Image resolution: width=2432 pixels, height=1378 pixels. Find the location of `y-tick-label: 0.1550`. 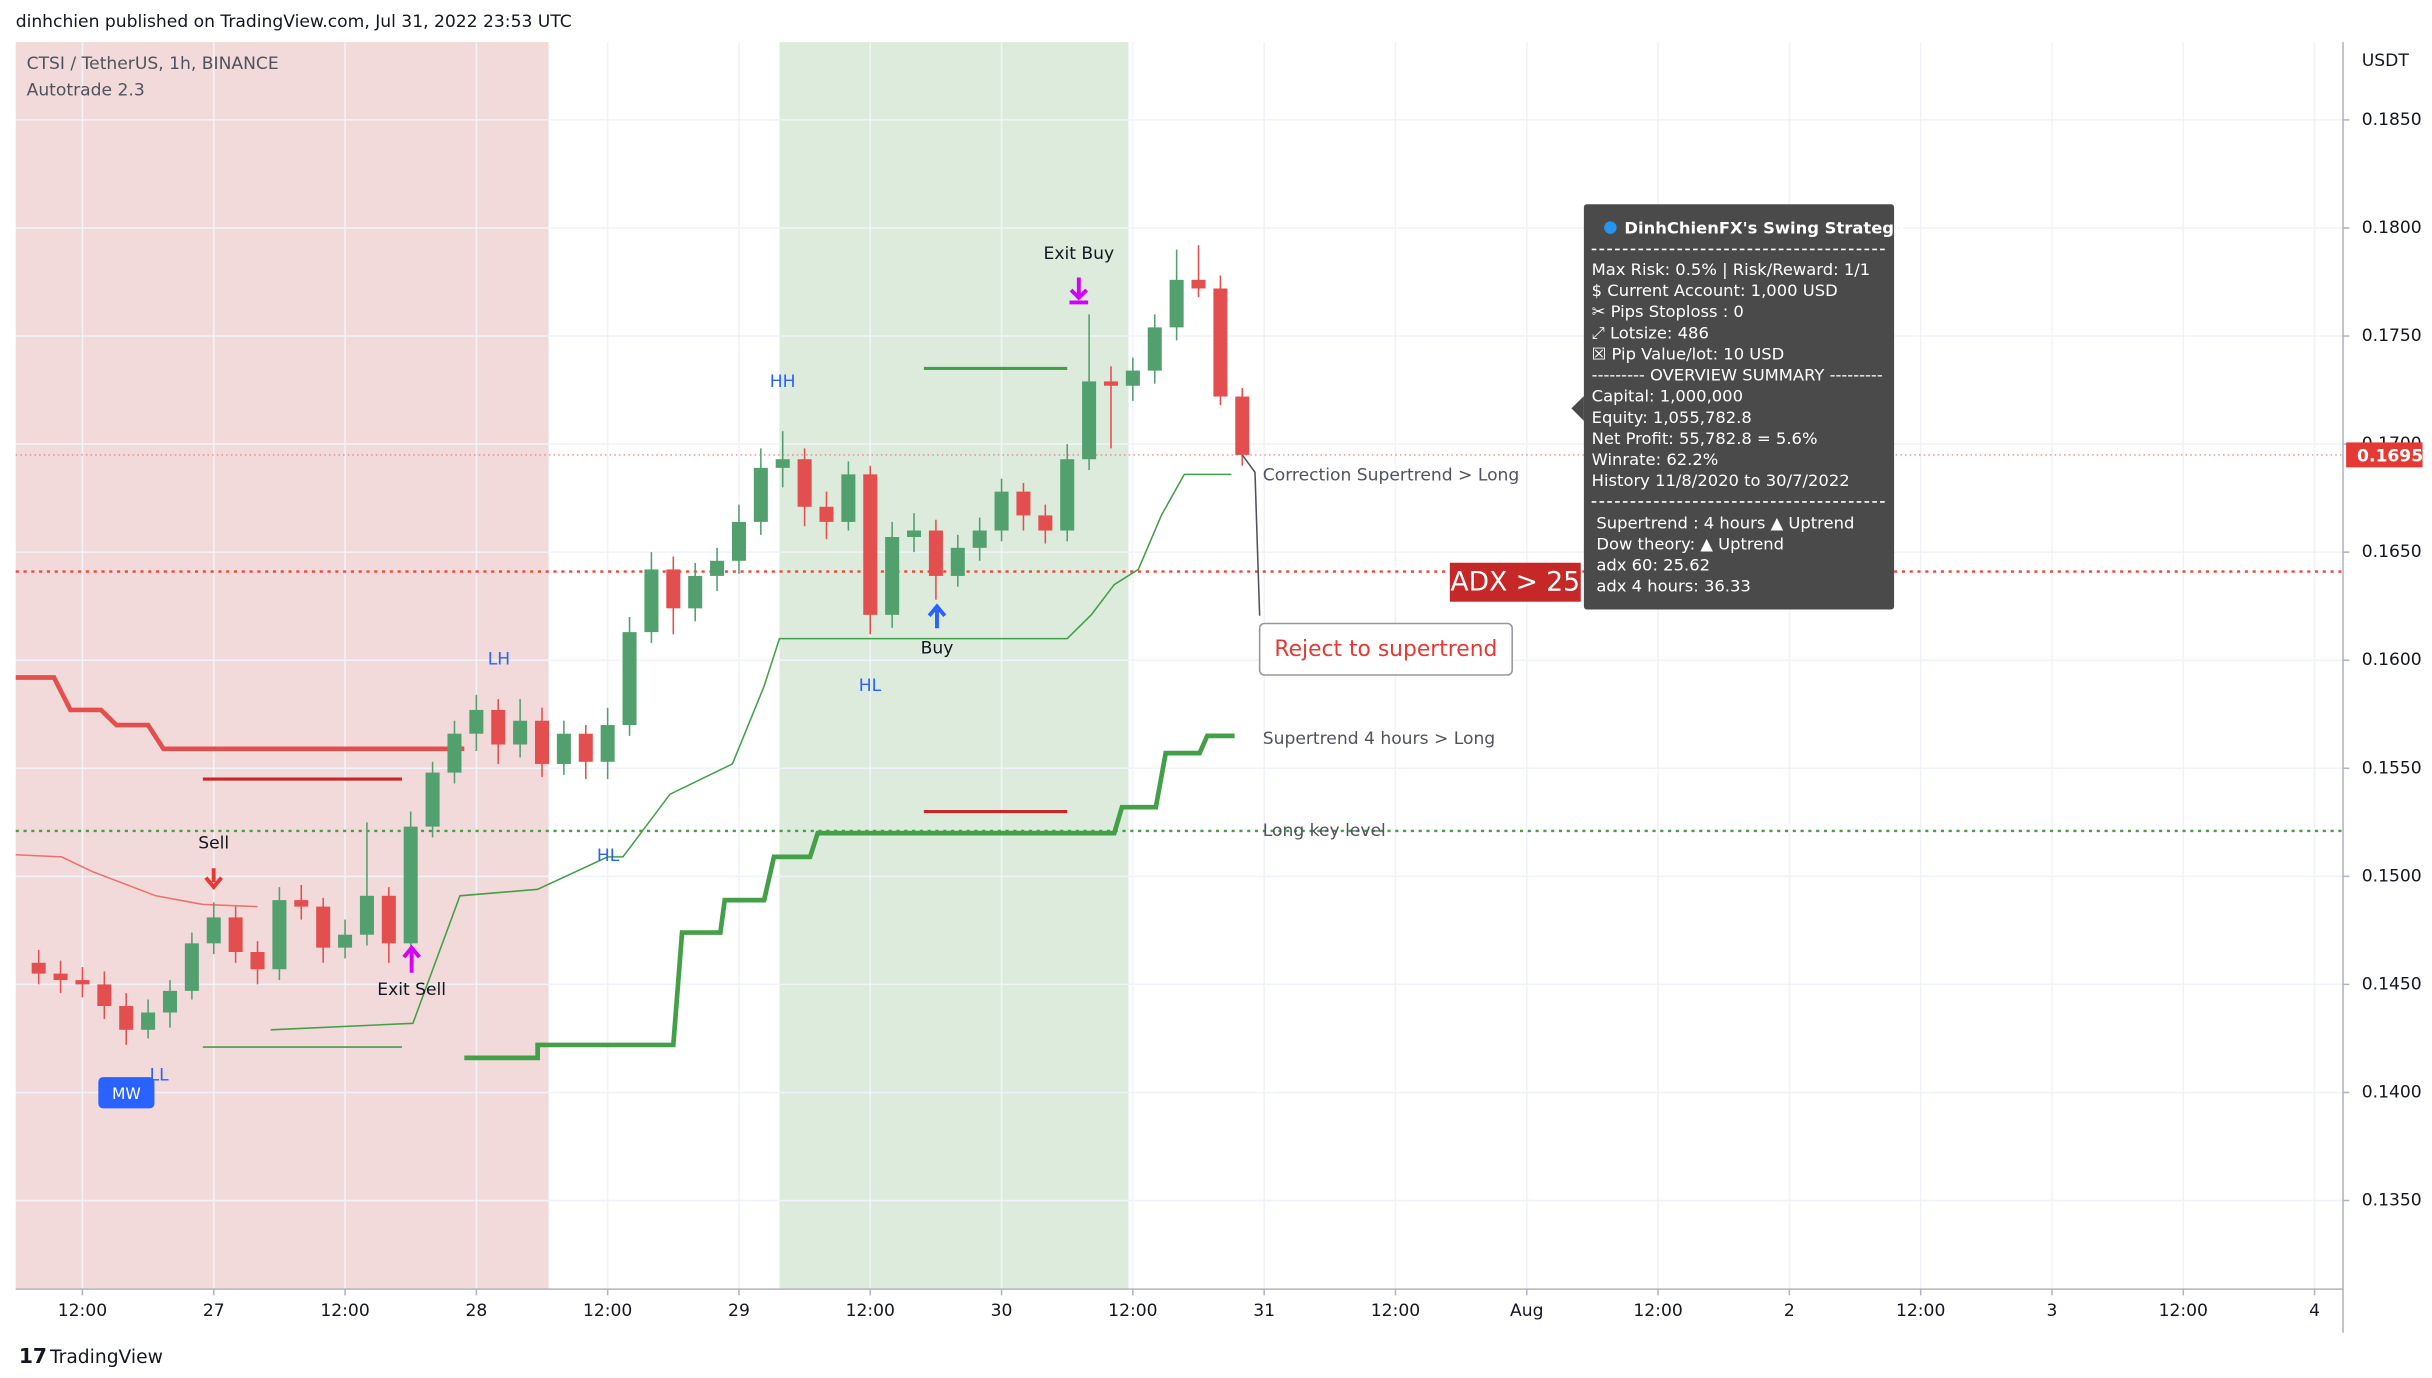

y-tick-label: 0.1550 is located at coordinates (2392, 768).